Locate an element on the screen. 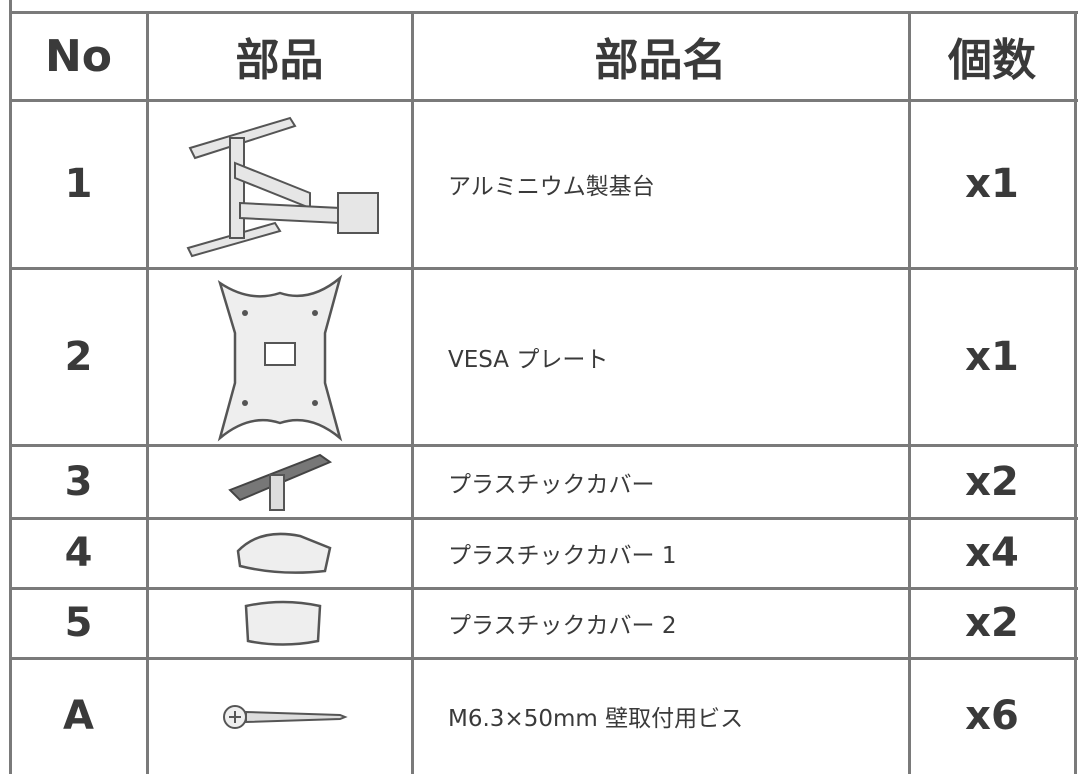  part-name: M6.3×50mm 壁取付用ビス is located at coordinates (596, 719).